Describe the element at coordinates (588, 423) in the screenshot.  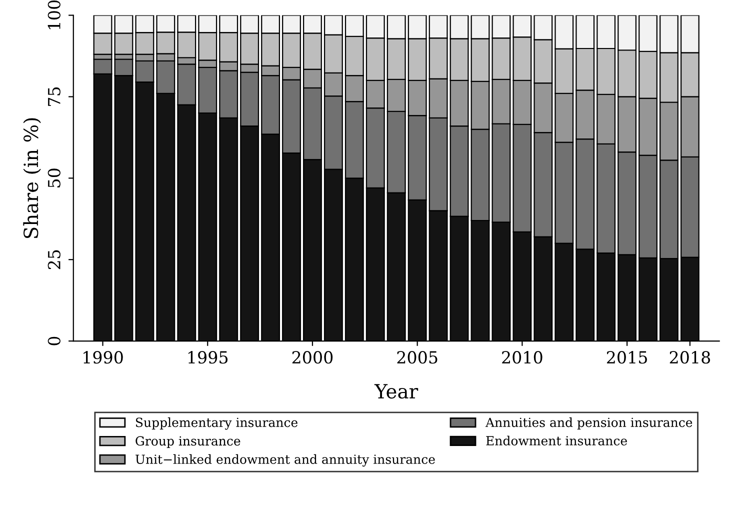
I see `legend-label: Annuities and pension insurance` at that location.